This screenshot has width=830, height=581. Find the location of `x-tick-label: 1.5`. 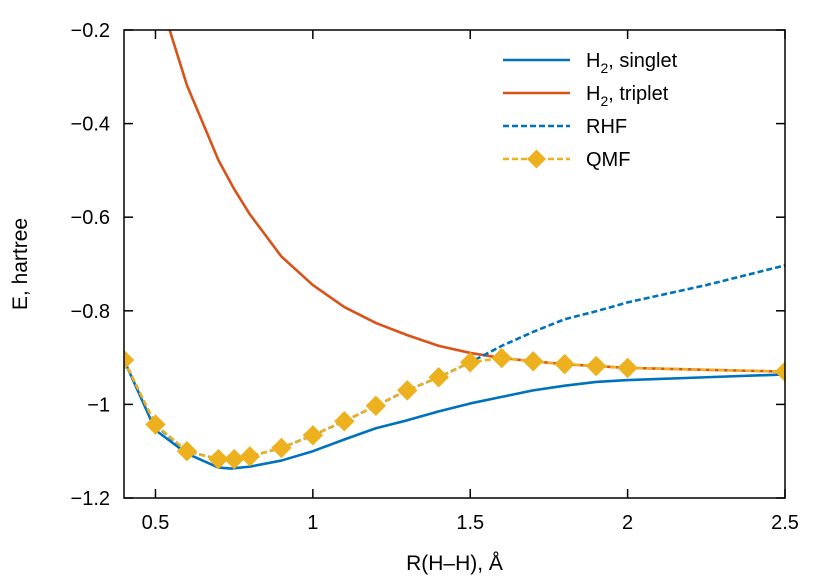

x-tick-label: 1.5 is located at coordinates (470, 523).